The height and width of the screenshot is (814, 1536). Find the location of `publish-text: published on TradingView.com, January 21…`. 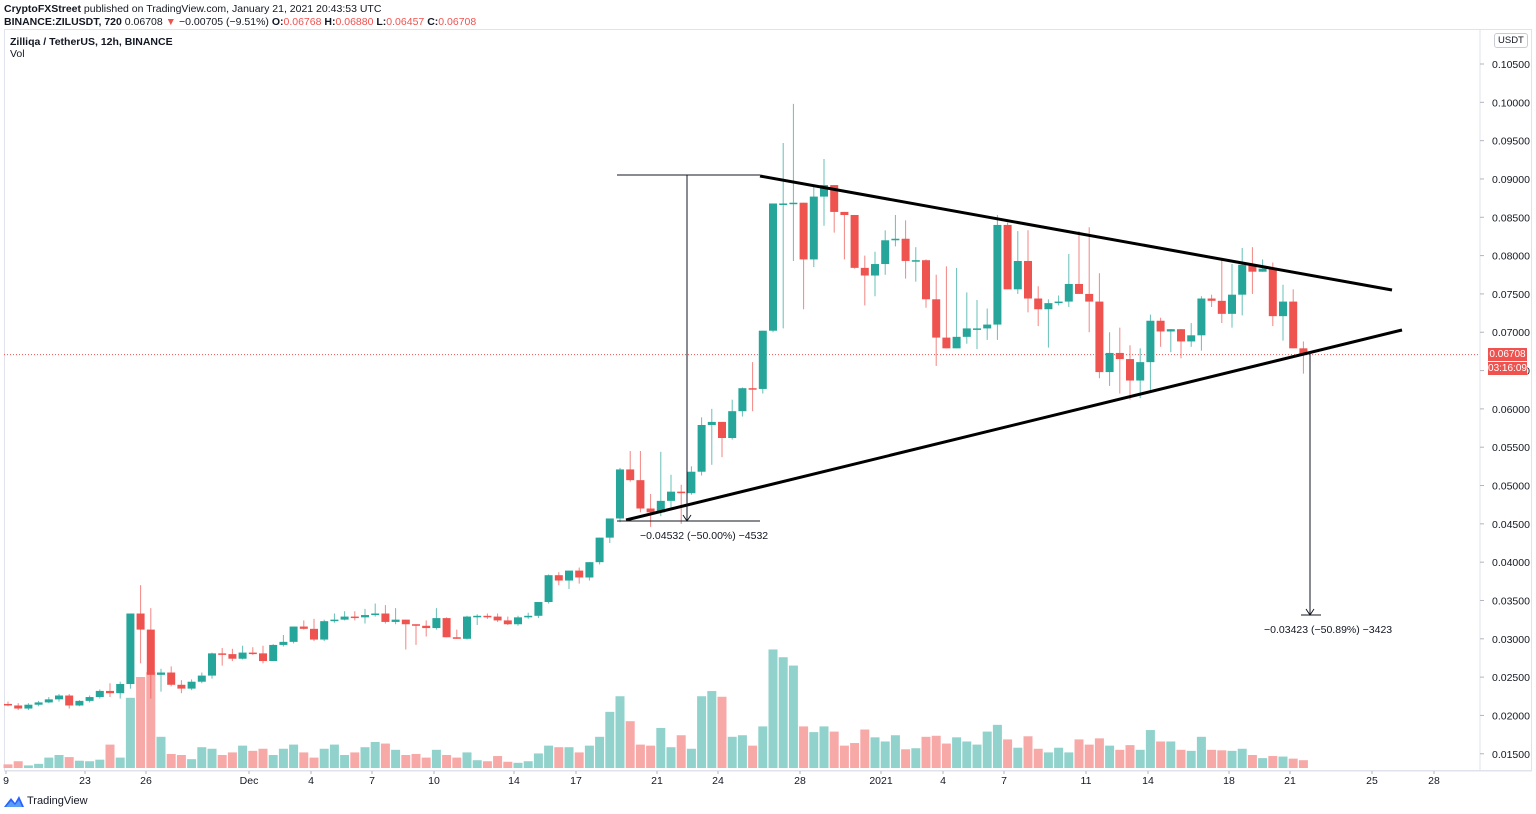

publish-text: published on TradingView.com, January 21… is located at coordinates (231, 9).